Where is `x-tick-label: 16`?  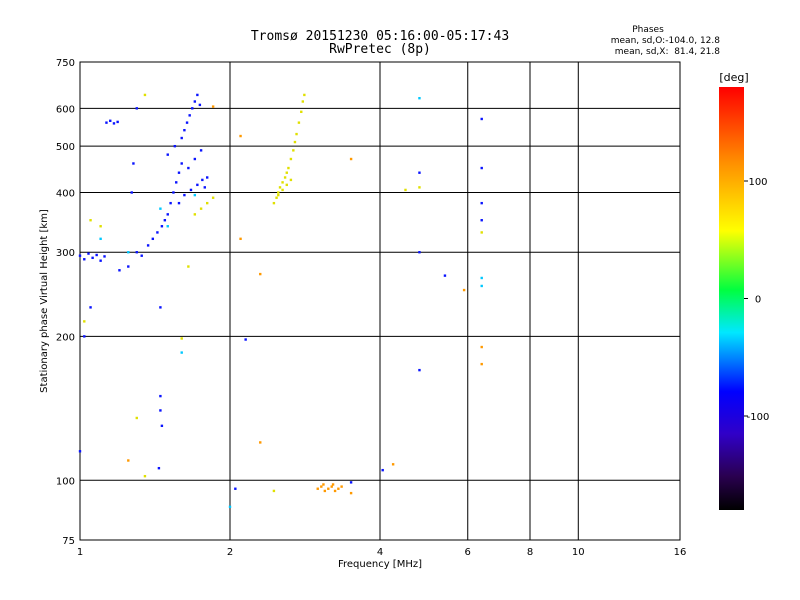 x-tick-label: 16 is located at coordinates (680, 552).